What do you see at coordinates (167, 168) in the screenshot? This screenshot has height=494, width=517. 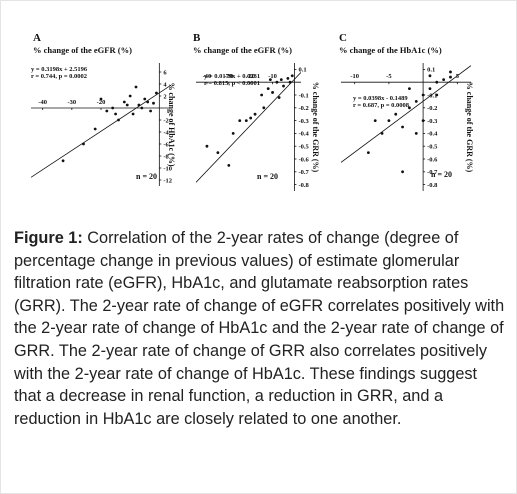 I see `y-tick-label: -10` at bounding box center [167, 168].